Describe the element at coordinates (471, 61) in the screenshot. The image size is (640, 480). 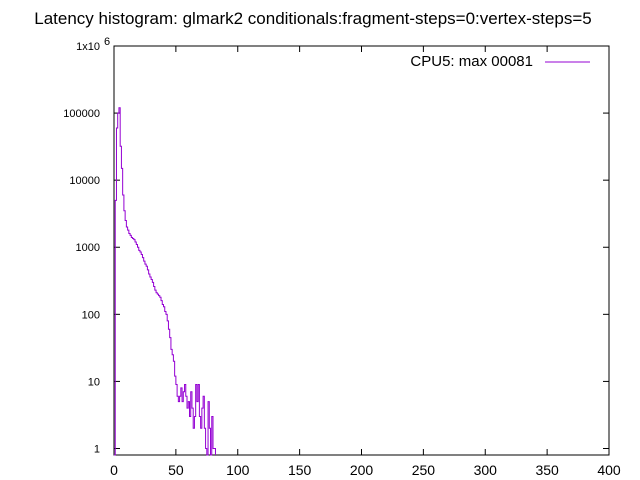
I see `legend-label: CPU5: max 00081` at that location.